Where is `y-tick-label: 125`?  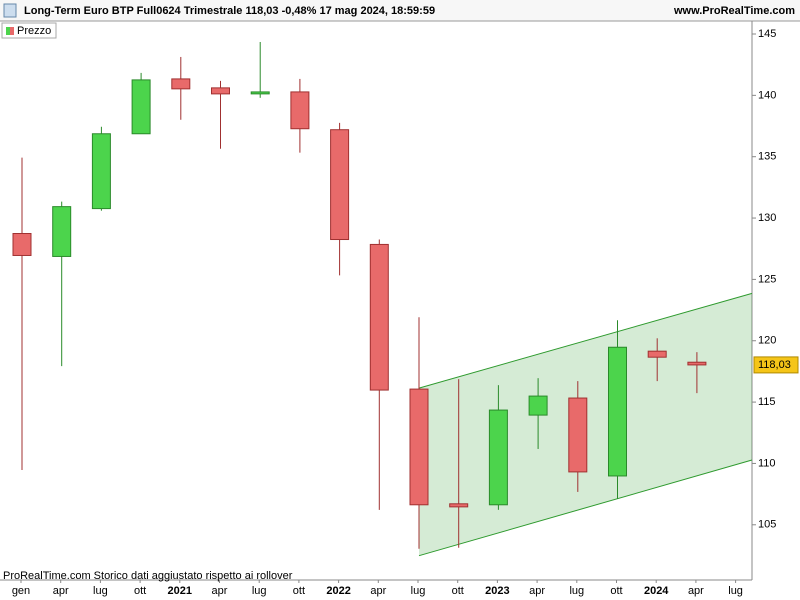
y-tick-label: 125 is located at coordinates (767, 279).